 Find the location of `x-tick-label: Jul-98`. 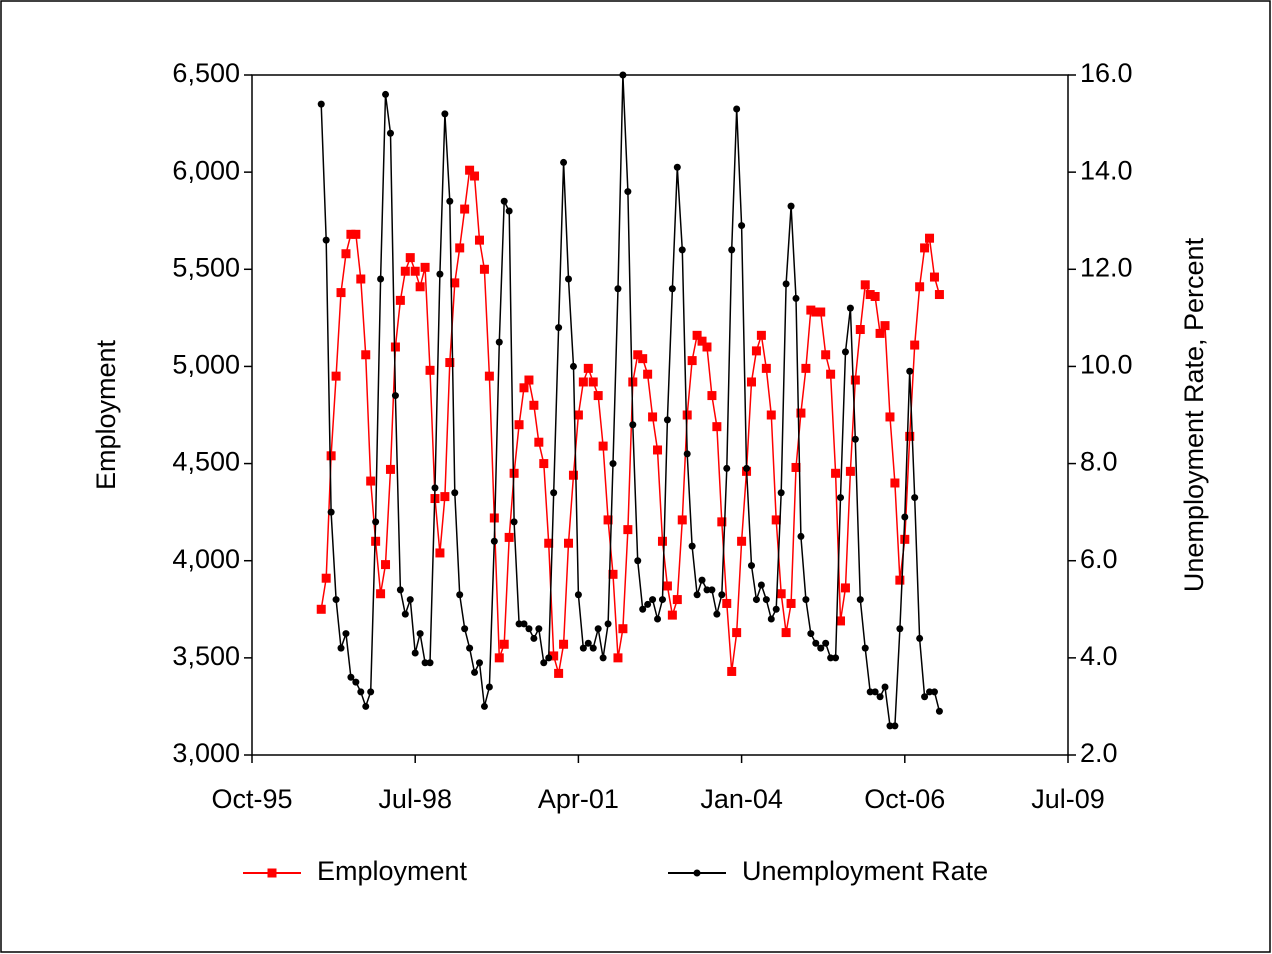

x-tick-label: Jul-98 is located at coordinates (415, 799).